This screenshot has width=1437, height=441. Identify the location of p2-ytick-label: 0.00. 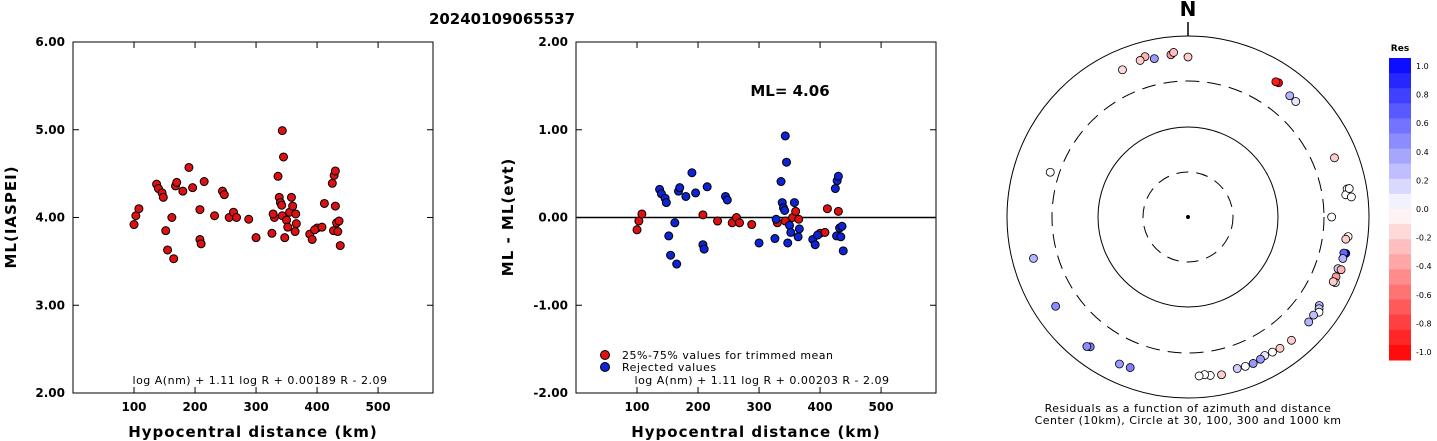
(553, 218).